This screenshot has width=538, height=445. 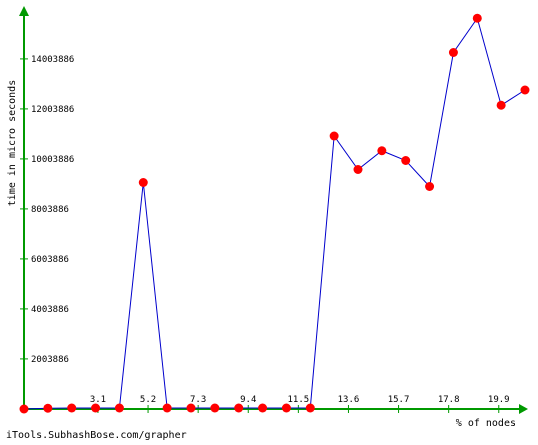 I want to click on y-tick-label: 4003886, so click(x=50, y=310).